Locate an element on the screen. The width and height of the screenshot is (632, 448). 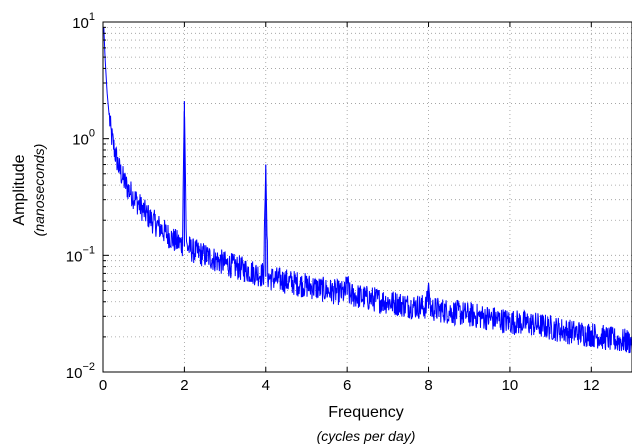
x-tick-label: 2 is located at coordinates (184, 385).